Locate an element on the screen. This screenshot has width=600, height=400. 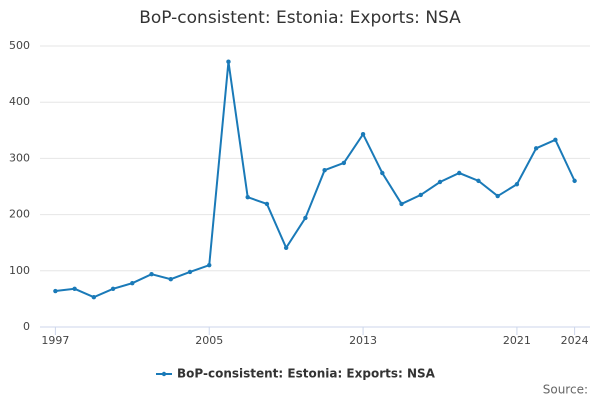
y-tick-label: 500 is located at coordinates (19, 45).